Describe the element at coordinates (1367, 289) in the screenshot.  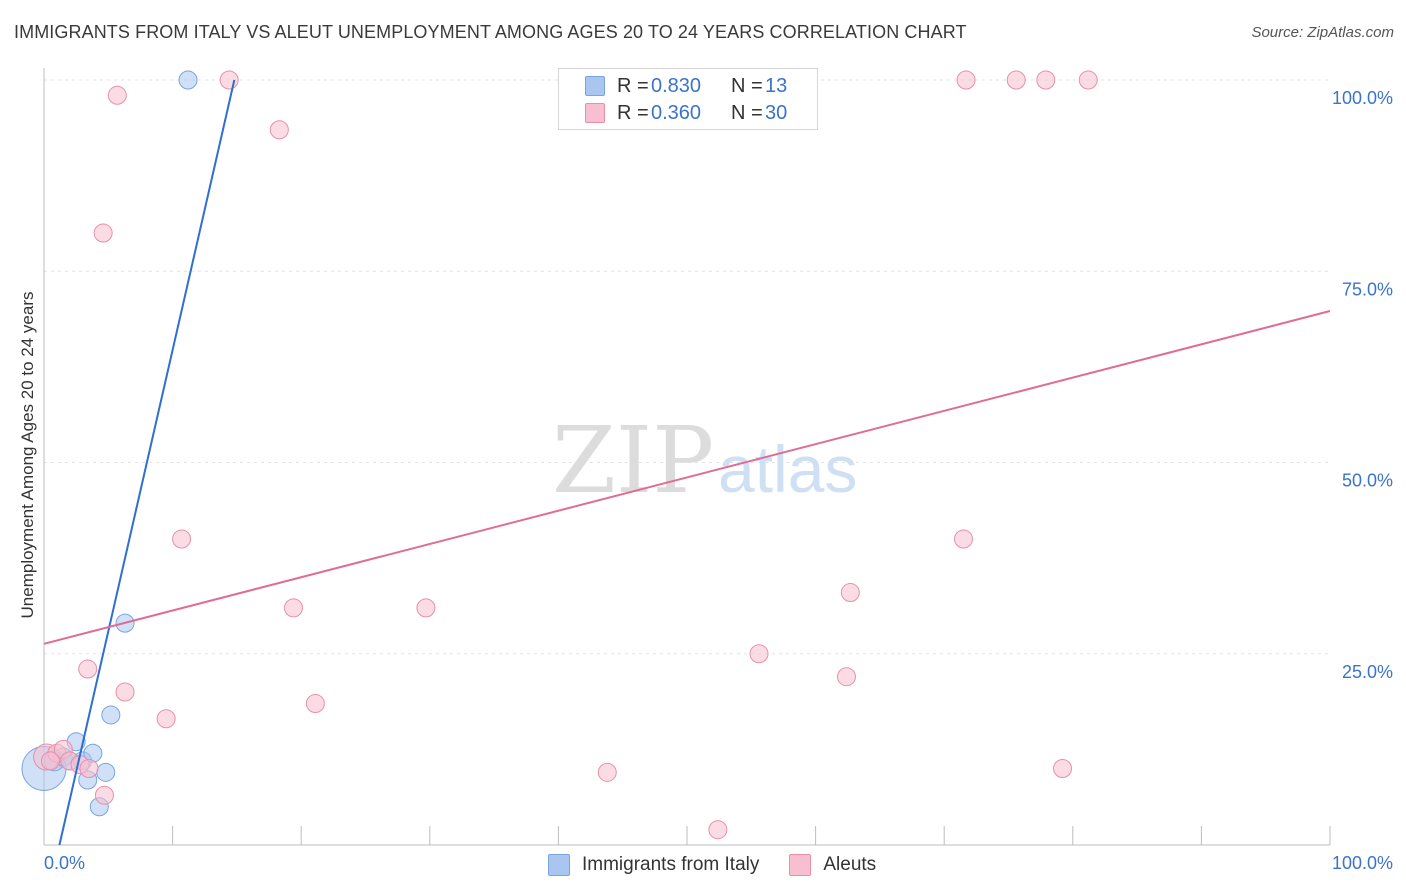
I see `y-tick-label: 75.0%` at that location.